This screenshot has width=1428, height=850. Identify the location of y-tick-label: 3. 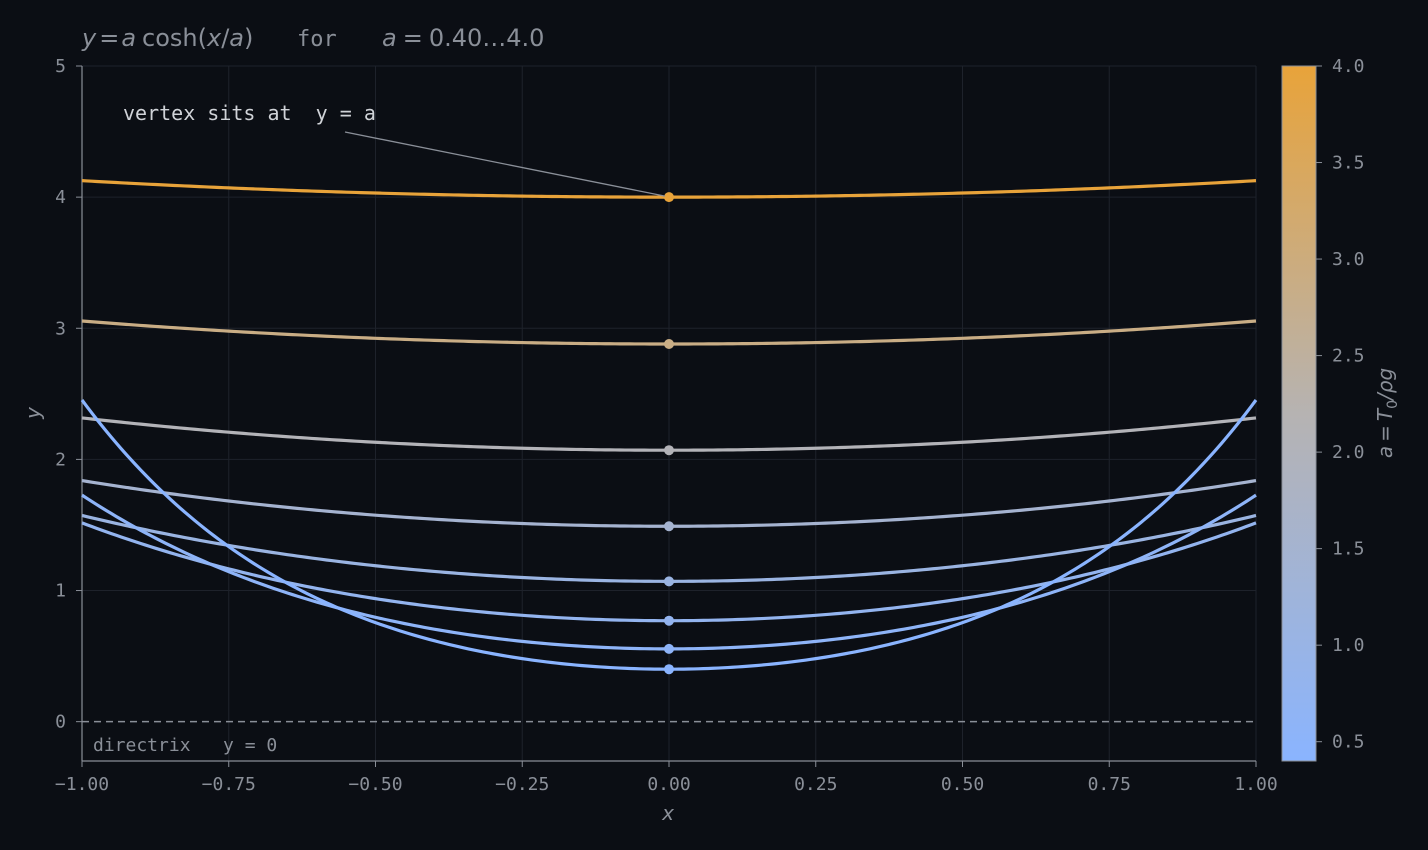
(60, 328).